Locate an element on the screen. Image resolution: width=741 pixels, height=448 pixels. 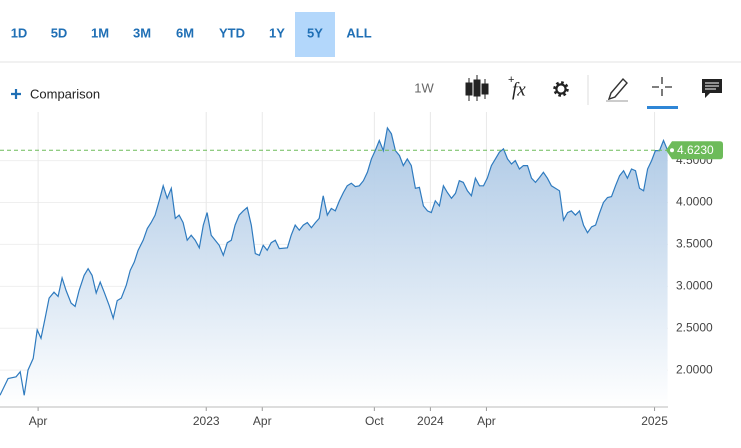
fx-label: fx is located at coordinates (519, 89).